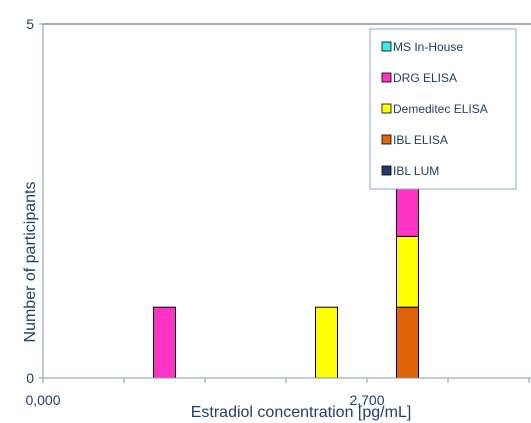  Describe the element at coordinates (428, 47) in the screenshot. I see `legend-label: MS In-House` at that location.